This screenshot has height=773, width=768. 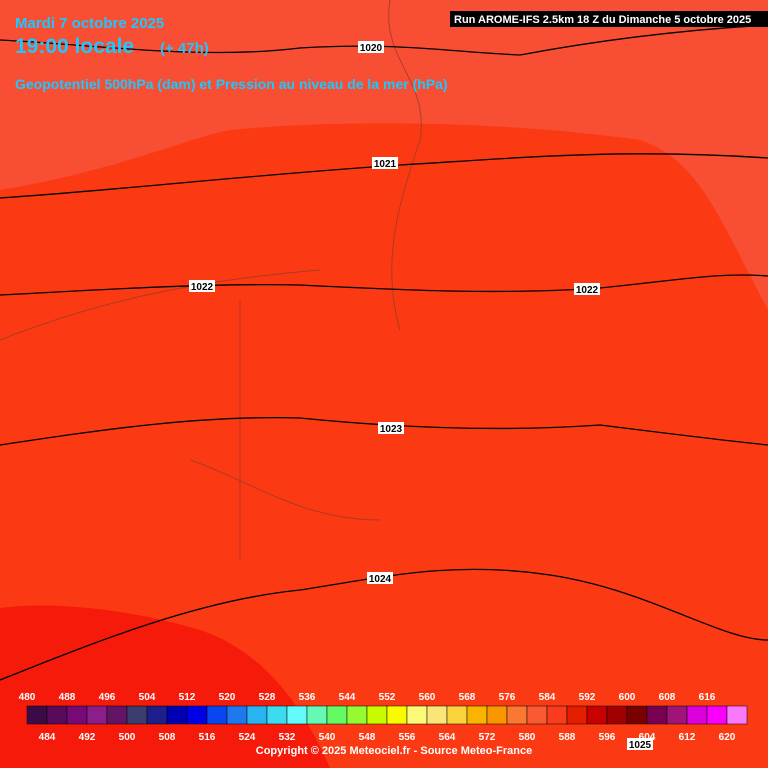 I want to click on date: Mardi 7 octobre 2025, so click(x=89, y=23).